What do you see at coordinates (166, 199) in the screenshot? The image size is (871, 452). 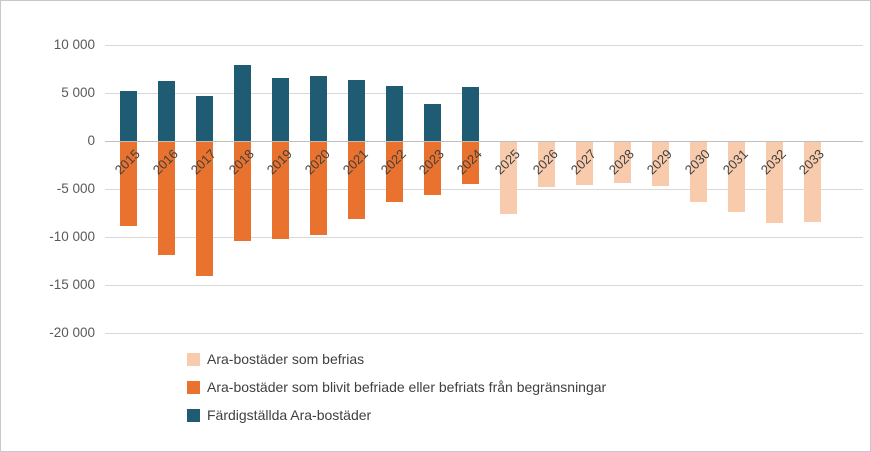 I see `bar-series1-2016` at bounding box center [166, 199].